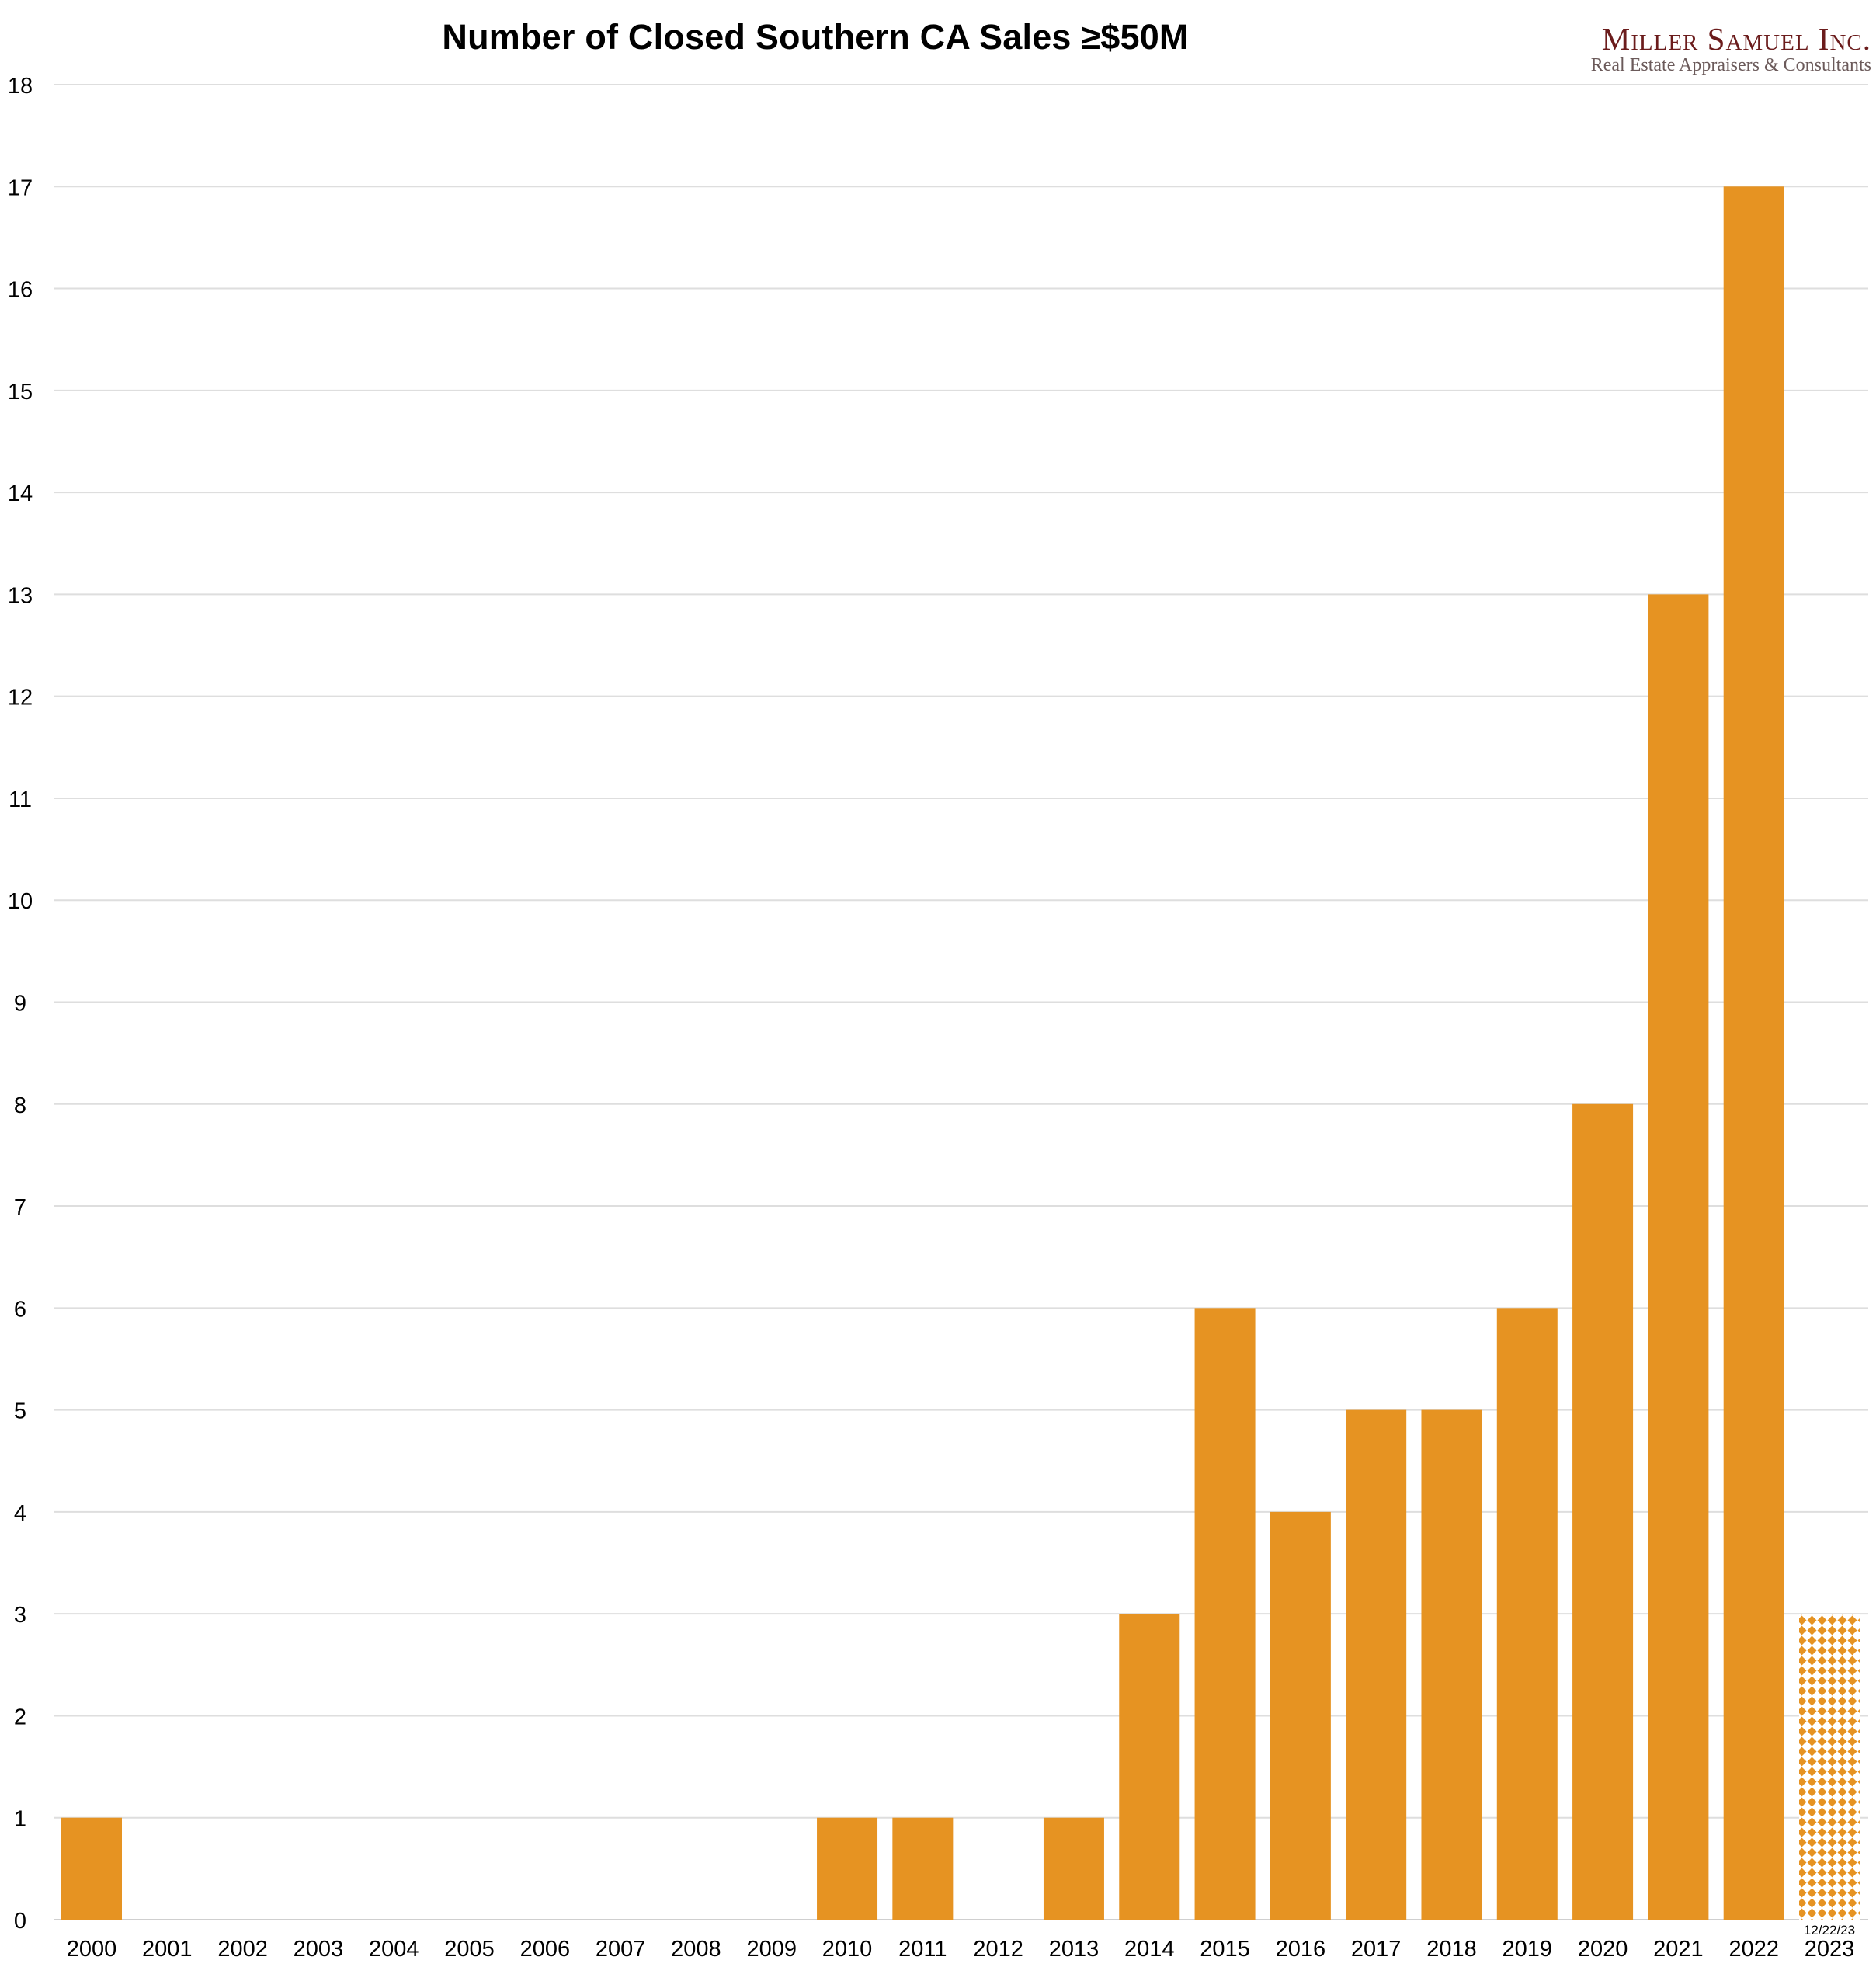  I want to click on x-tick-label: 2010, so click(847, 1949).